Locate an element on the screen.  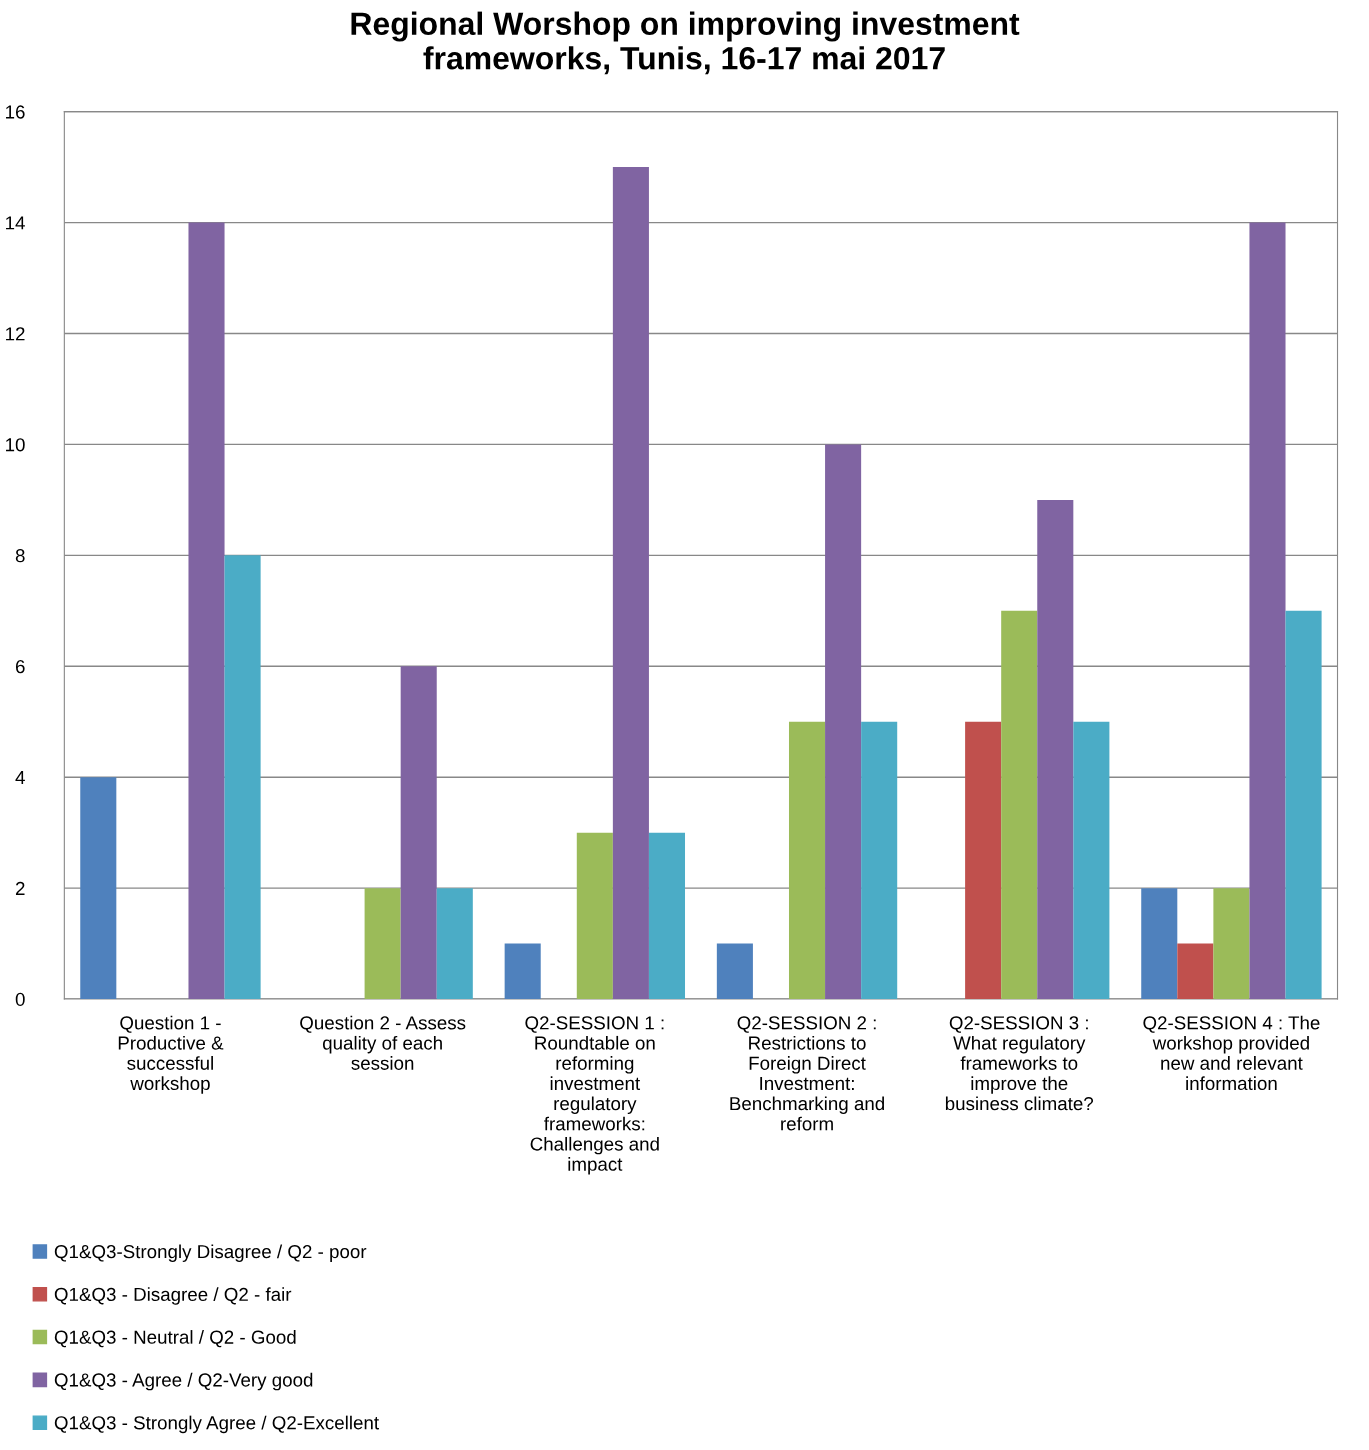
legend-label: Q1&Q3-Strongly Disagree / Q2 - poor is located at coordinates (210, 1253).